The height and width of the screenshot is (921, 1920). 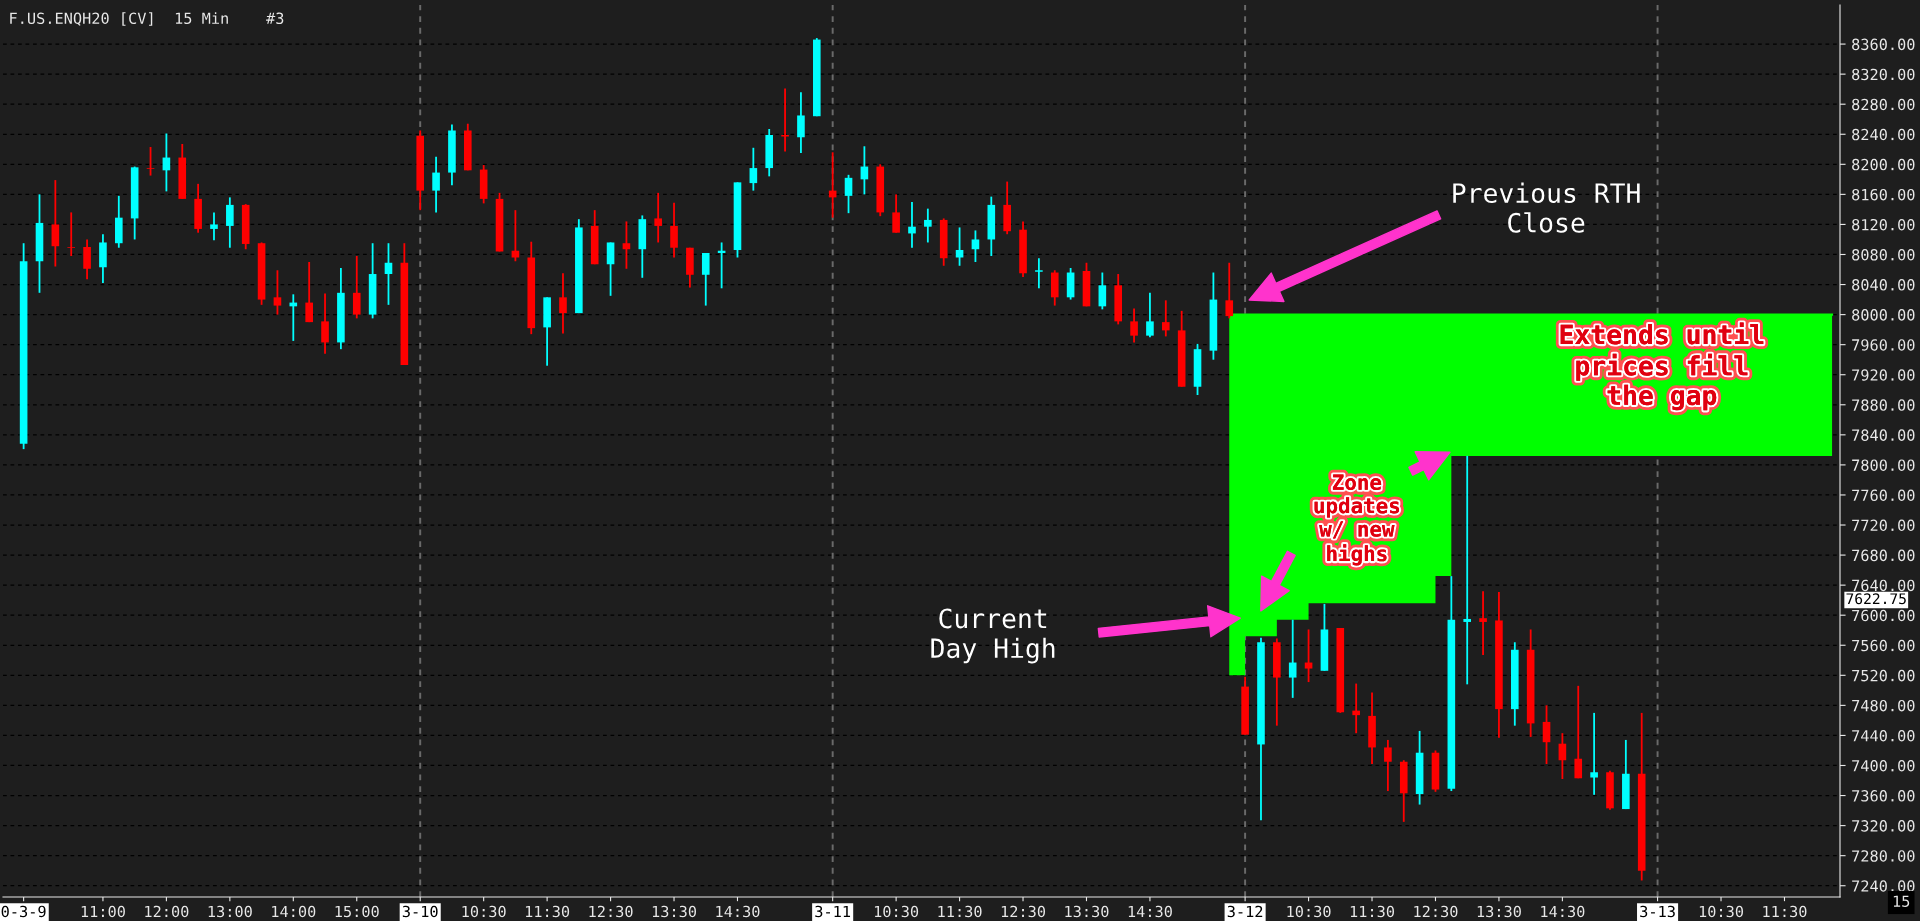 I want to click on y-tick-label: 7680.00, so click(x=1883, y=555).